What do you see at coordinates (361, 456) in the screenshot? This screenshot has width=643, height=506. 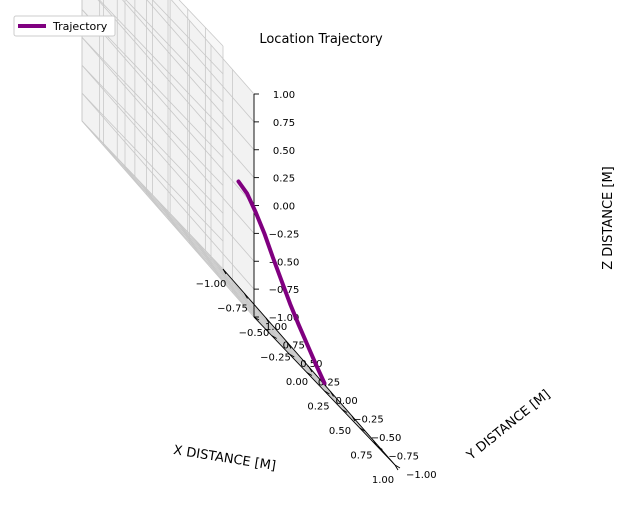 I see `x-tick-7: 0.75` at bounding box center [361, 456].